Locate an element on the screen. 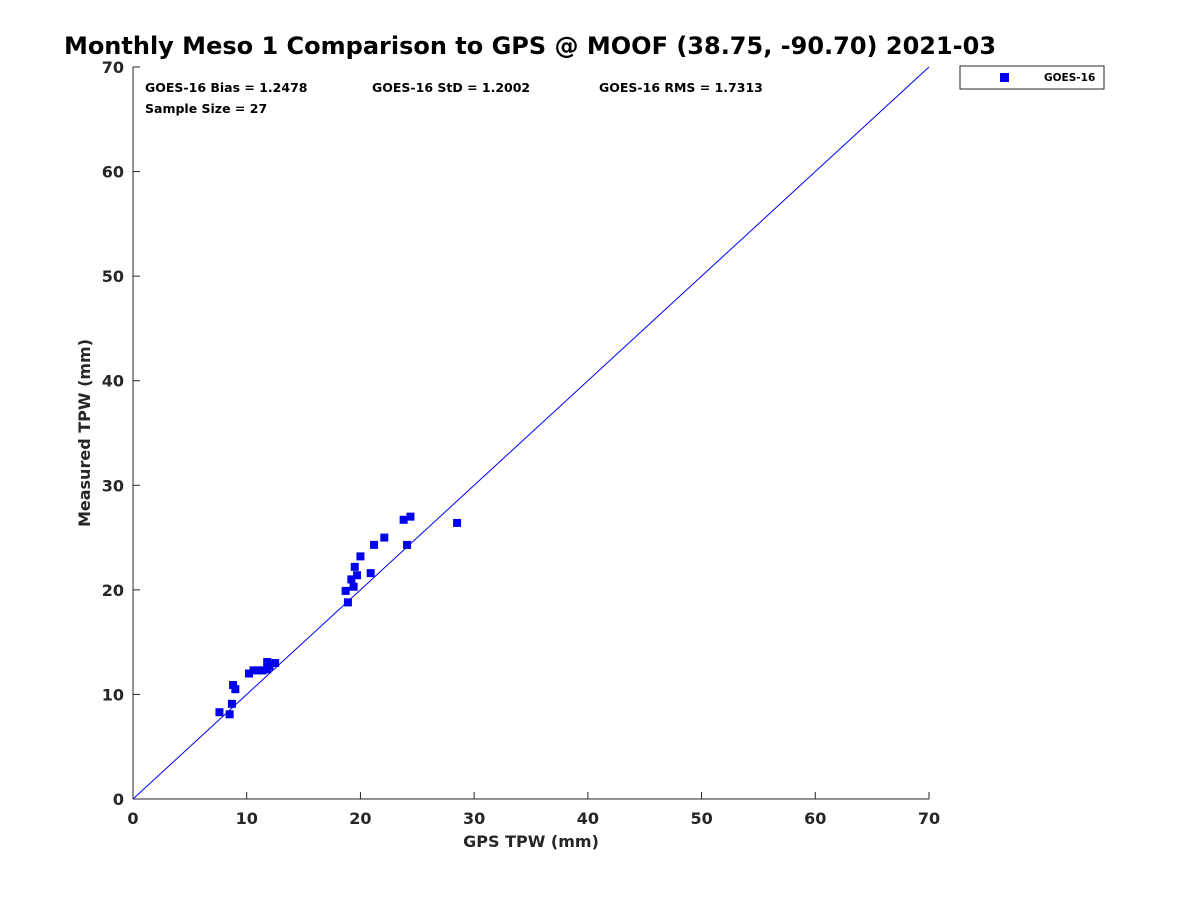 This screenshot has width=1200, height=904. y-tick-label: 10 is located at coordinates (113, 694).